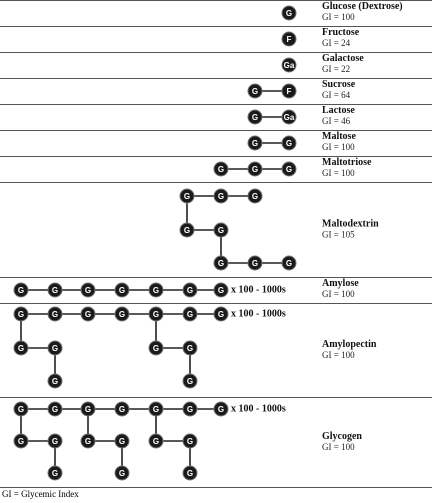 This screenshot has width=432, height=503. What do you see at coordinates (339, 136) in the screenshot?
I see `sugar-name: Maltose` at bounding box center [339, 136].